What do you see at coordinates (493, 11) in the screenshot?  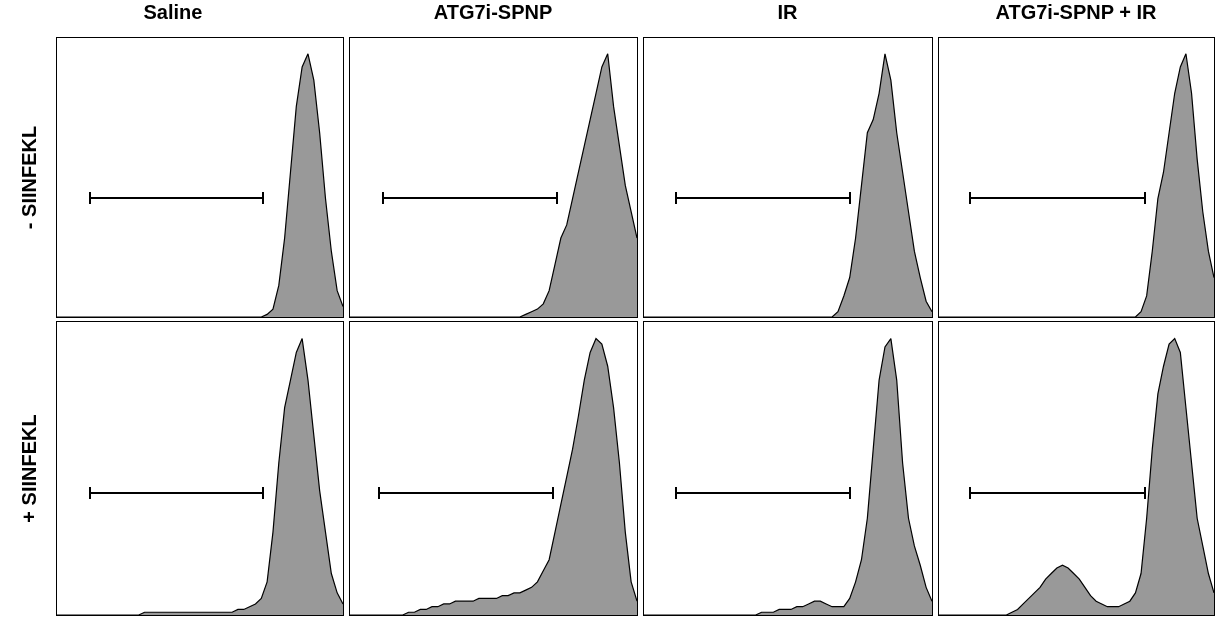 I see `chart-title: ATG7i-SPNP` at bounding box center [493, 11].